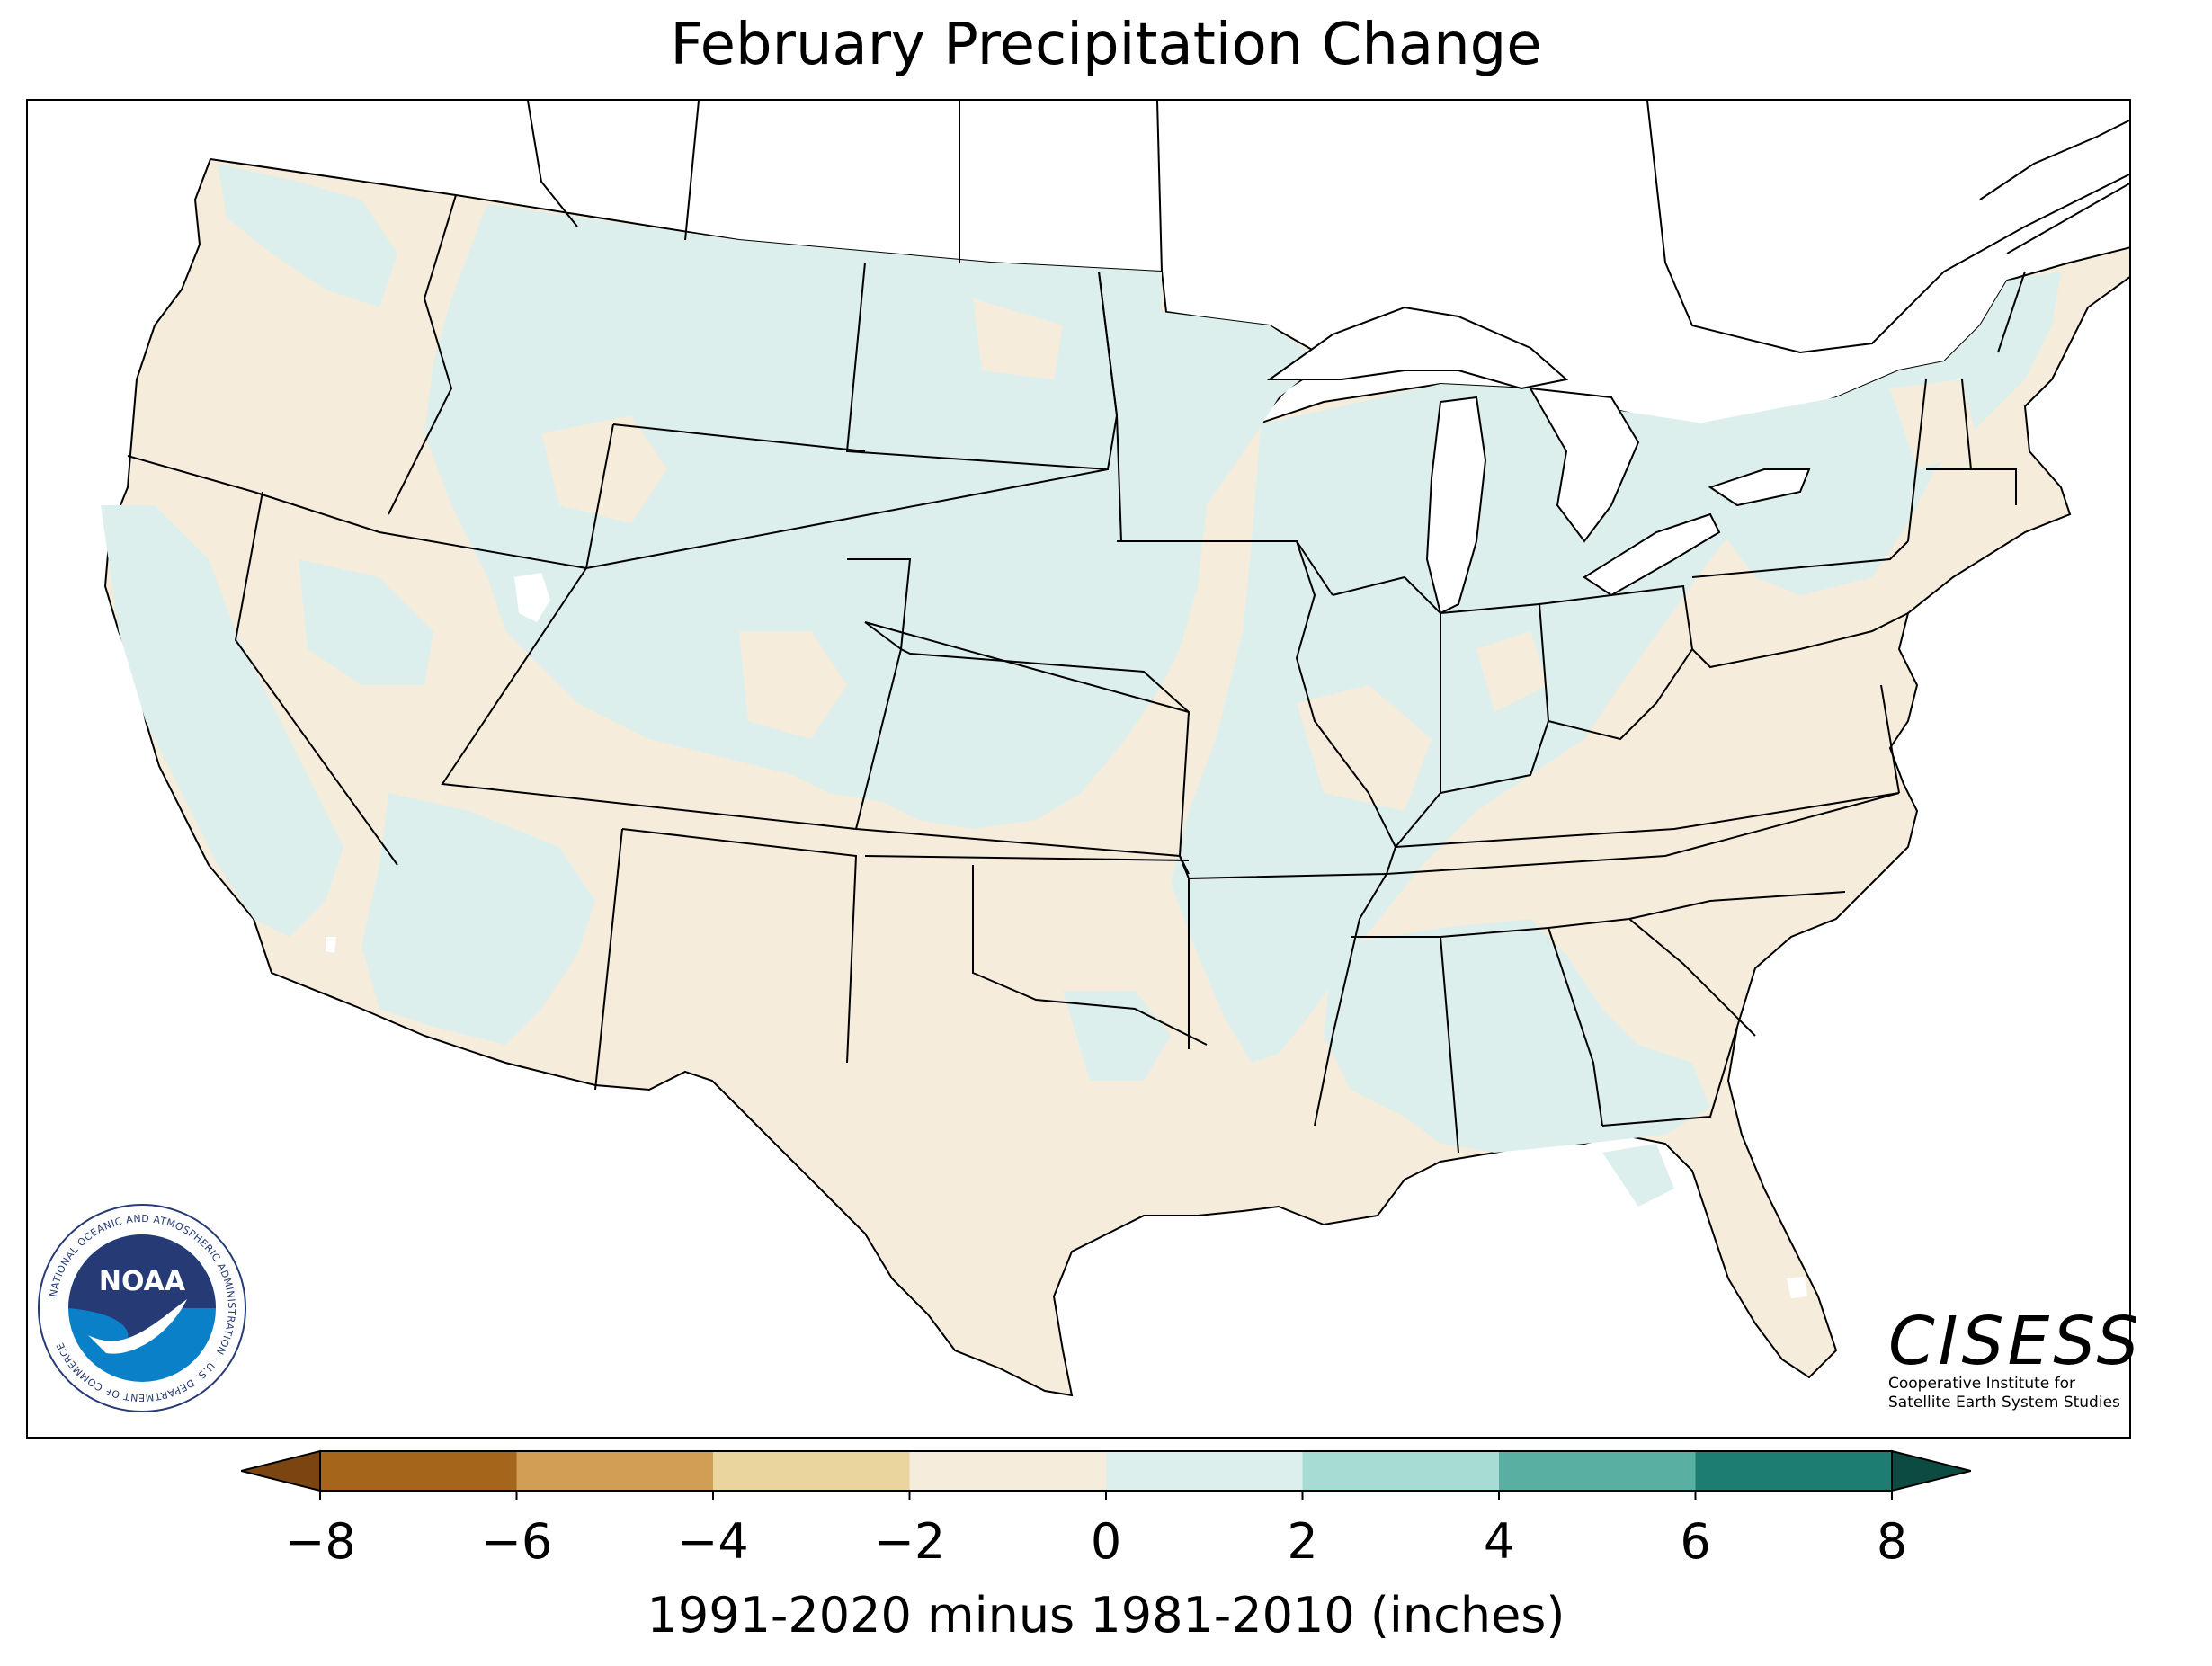 This screenshot has height=1666, width=2212. I want to click on salton-sea, so click(331, 945).